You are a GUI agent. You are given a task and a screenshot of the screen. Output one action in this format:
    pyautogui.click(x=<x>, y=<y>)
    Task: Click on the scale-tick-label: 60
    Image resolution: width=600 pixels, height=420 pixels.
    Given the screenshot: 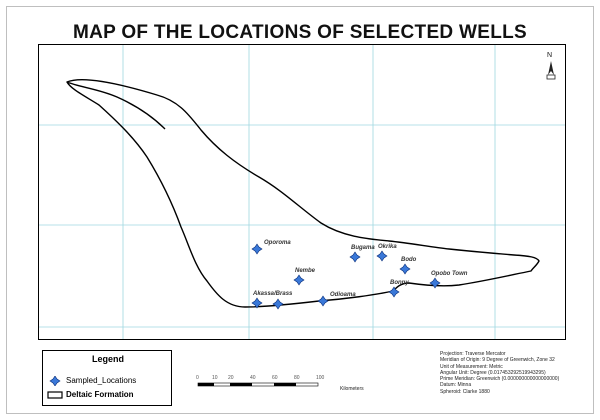 What is the action you would take?
    pyautogui.click(x=275, y=378)
    